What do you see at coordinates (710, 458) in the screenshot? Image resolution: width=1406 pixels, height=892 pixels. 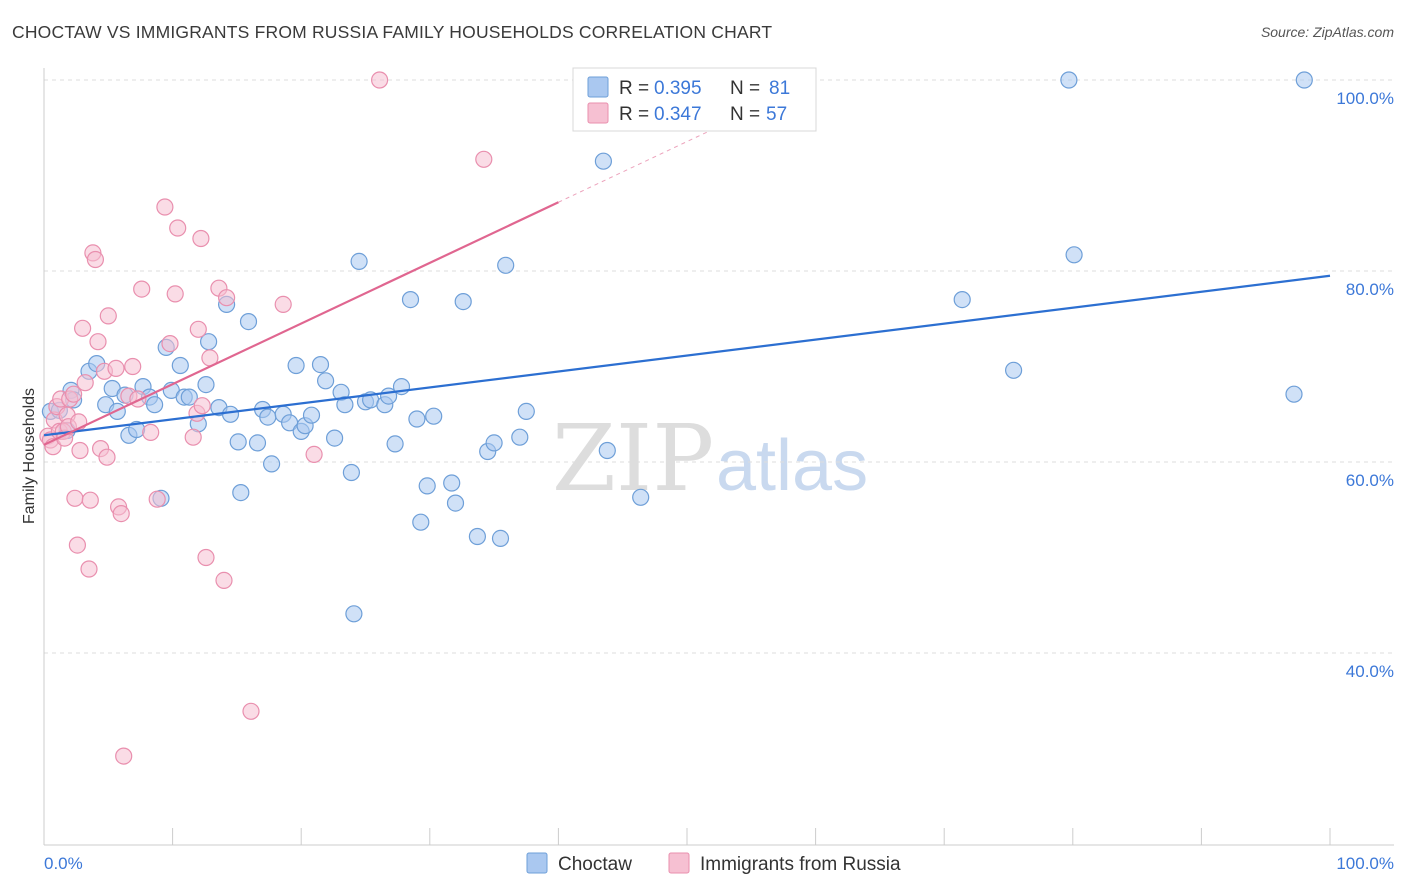 I see `watermark: ZIP atlas` at bounding box center [710, 458].